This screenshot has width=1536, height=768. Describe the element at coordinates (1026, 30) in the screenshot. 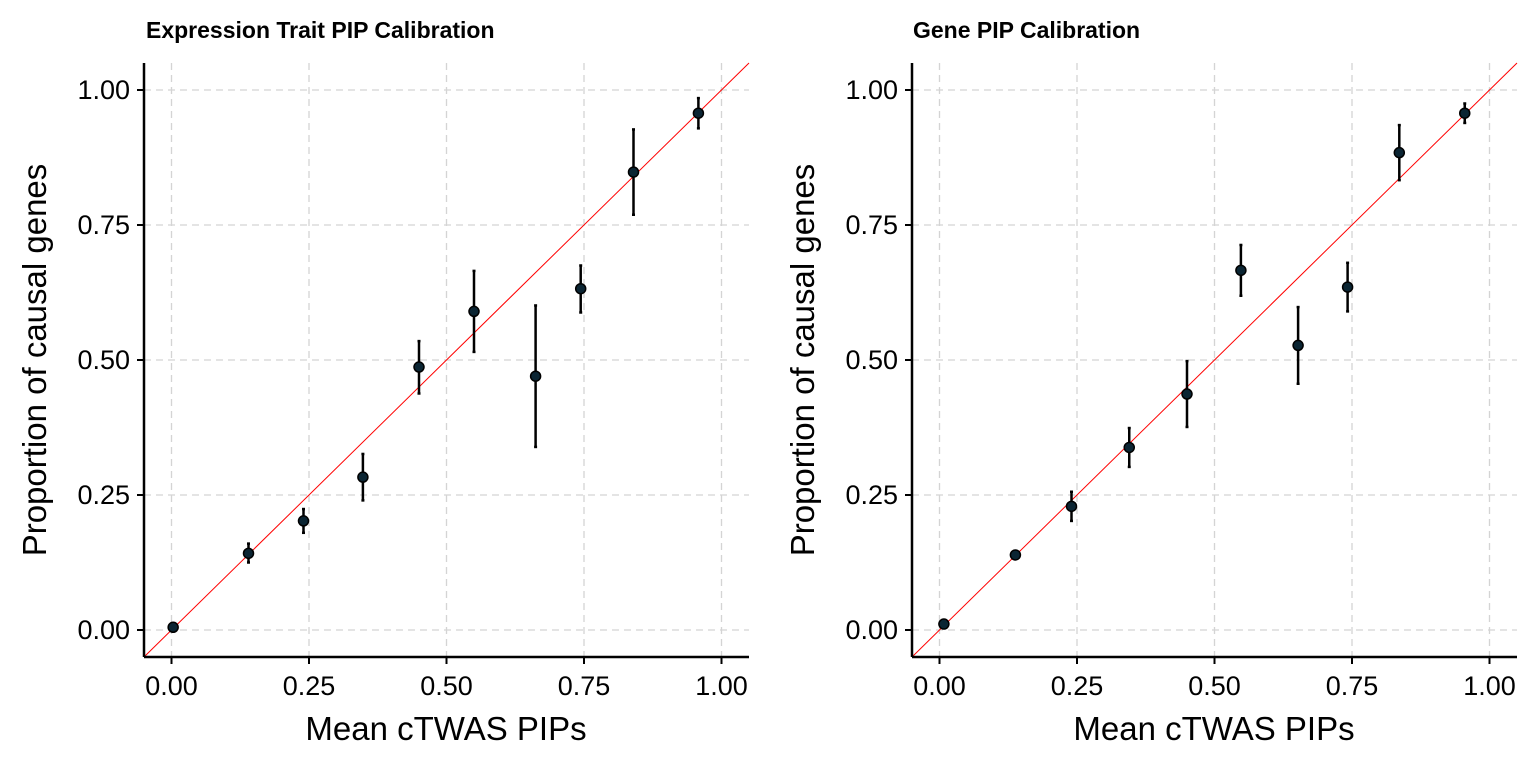

I see `chart-title: Gene PIP Calibration` at that location.